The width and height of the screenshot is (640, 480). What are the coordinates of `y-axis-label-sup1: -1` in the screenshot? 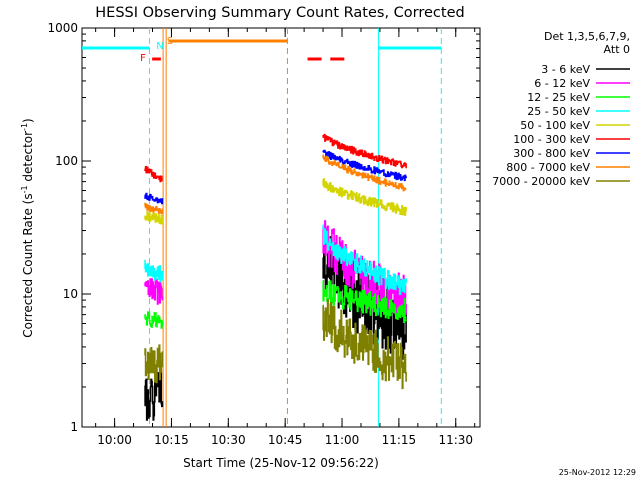 It's located at (24, 189).